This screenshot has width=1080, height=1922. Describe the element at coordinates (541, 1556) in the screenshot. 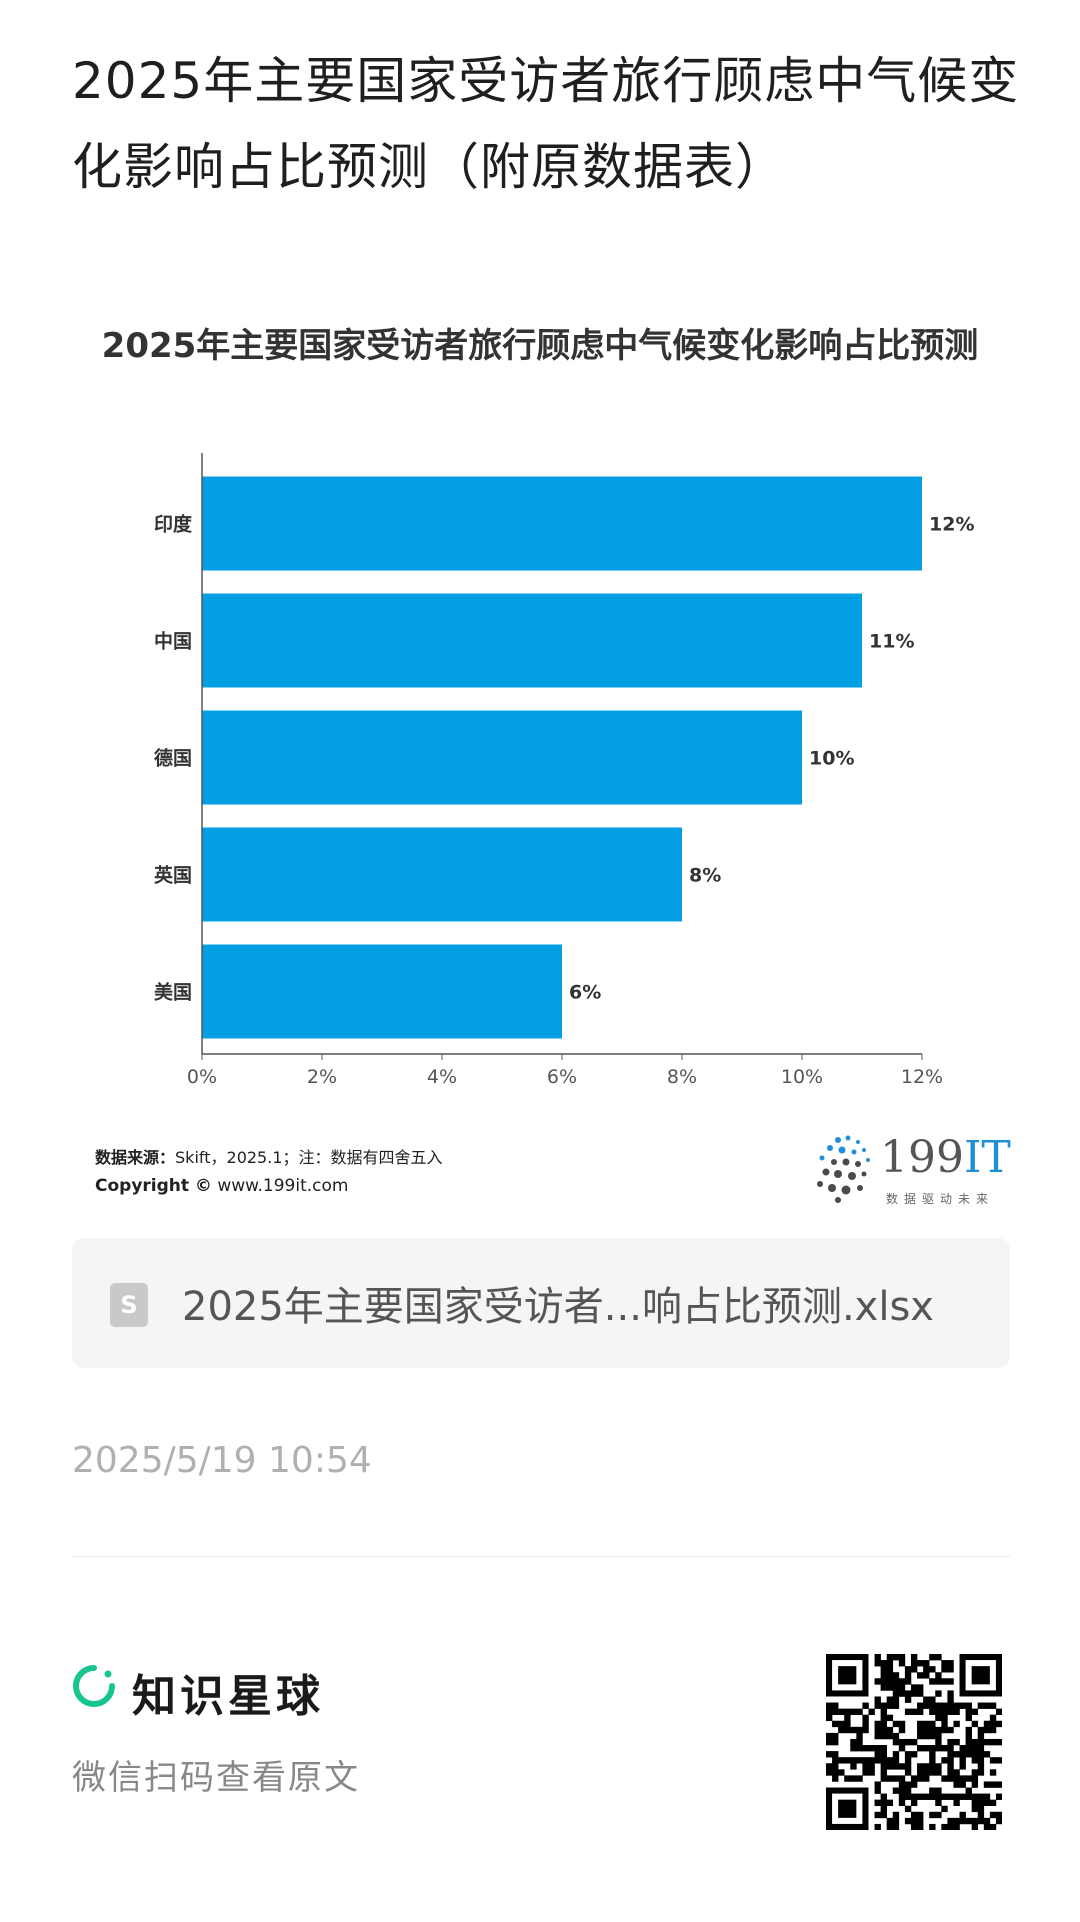

I see `divider` at that location.